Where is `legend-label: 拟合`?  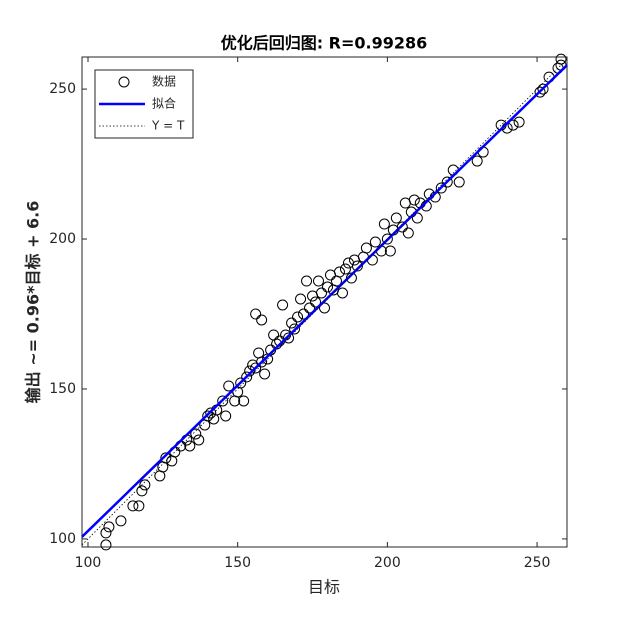 legend-label: 拟合 is located at coordinates (164, 103).